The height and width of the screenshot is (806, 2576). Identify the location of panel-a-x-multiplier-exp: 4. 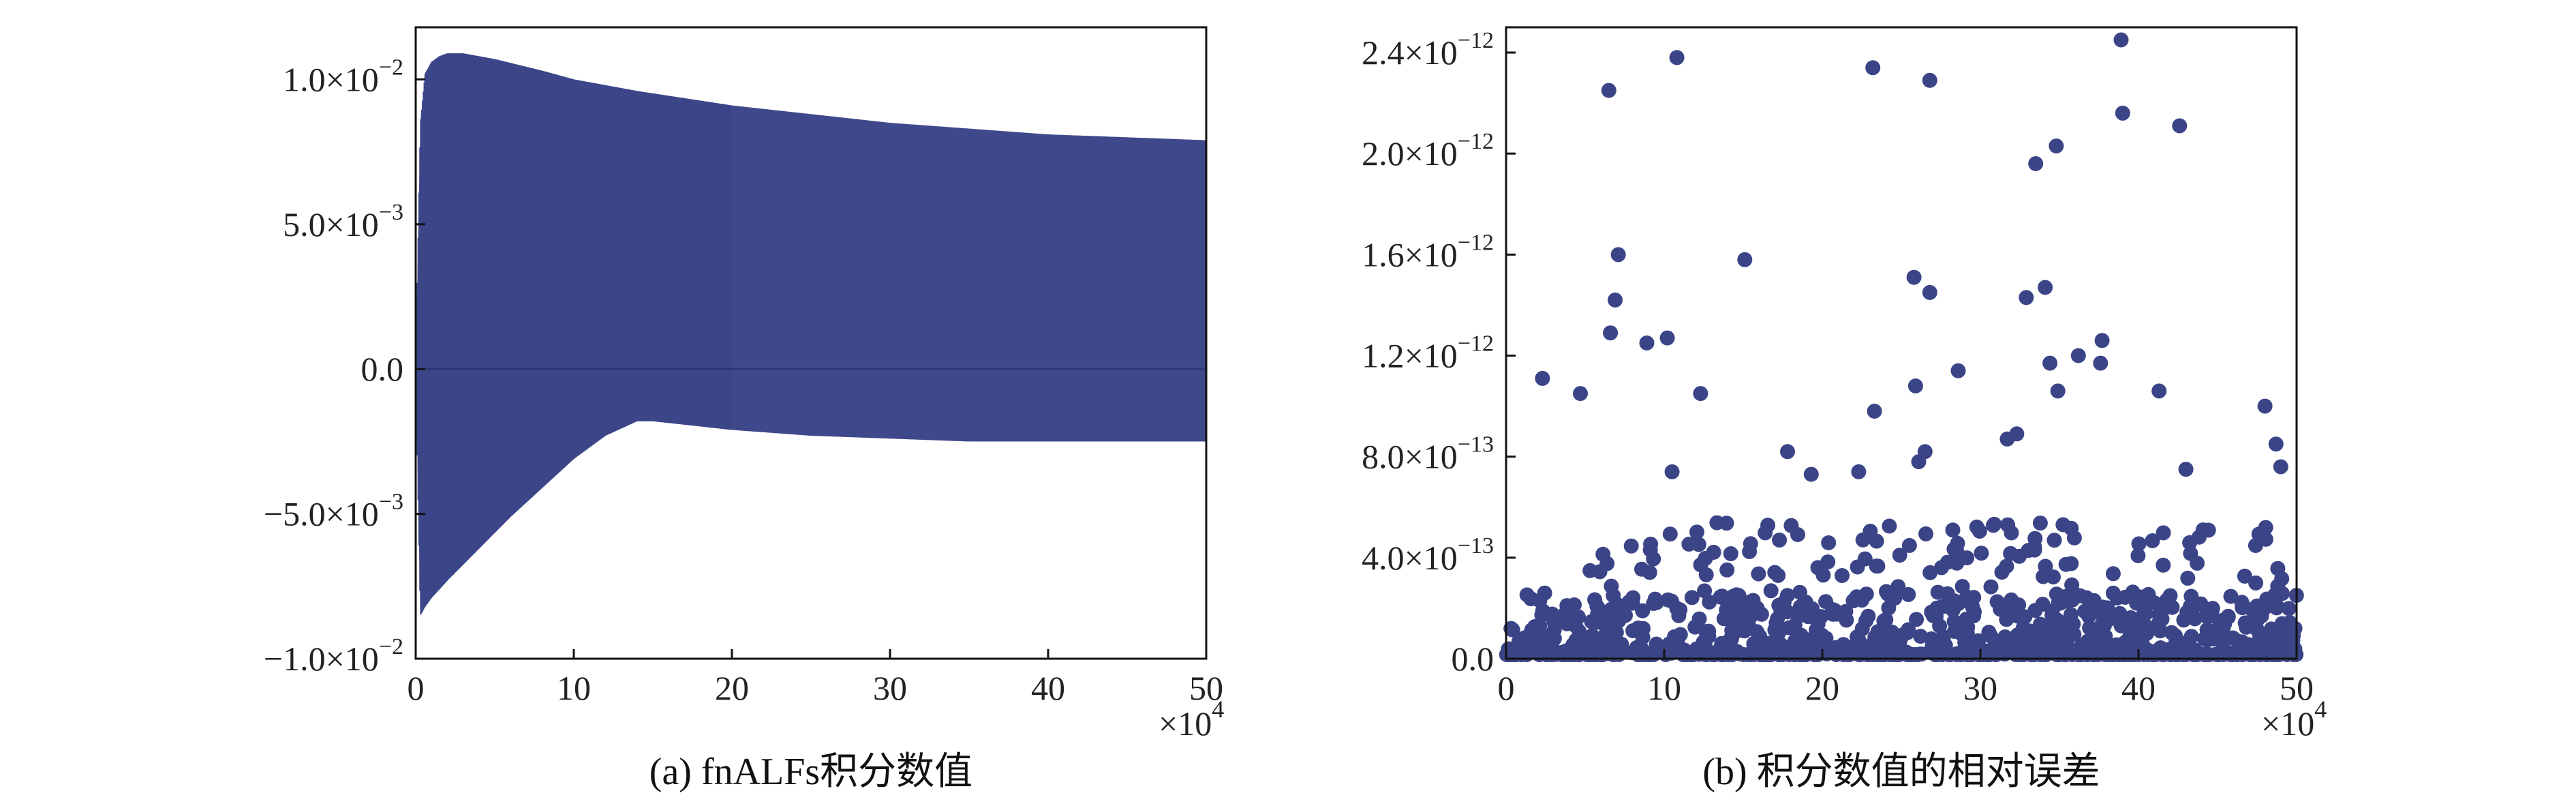
(1218, 709).